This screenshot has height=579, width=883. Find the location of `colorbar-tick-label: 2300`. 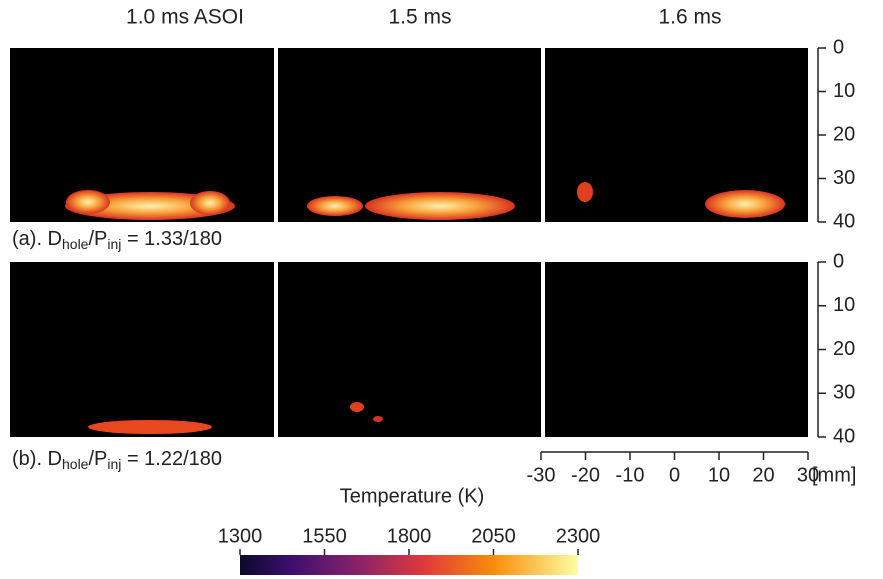

colorbar-tick-label: 2300 is located at coordinates (578, 536).